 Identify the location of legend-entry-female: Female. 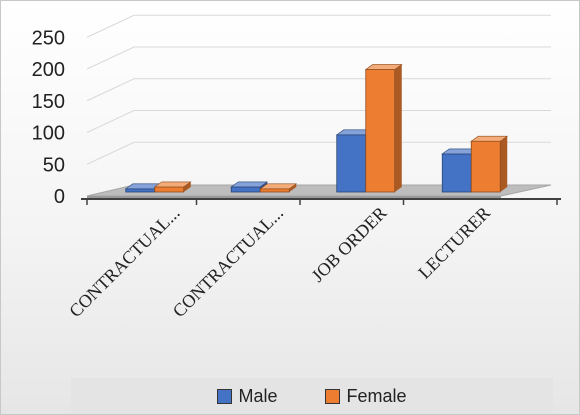
(366, 396).